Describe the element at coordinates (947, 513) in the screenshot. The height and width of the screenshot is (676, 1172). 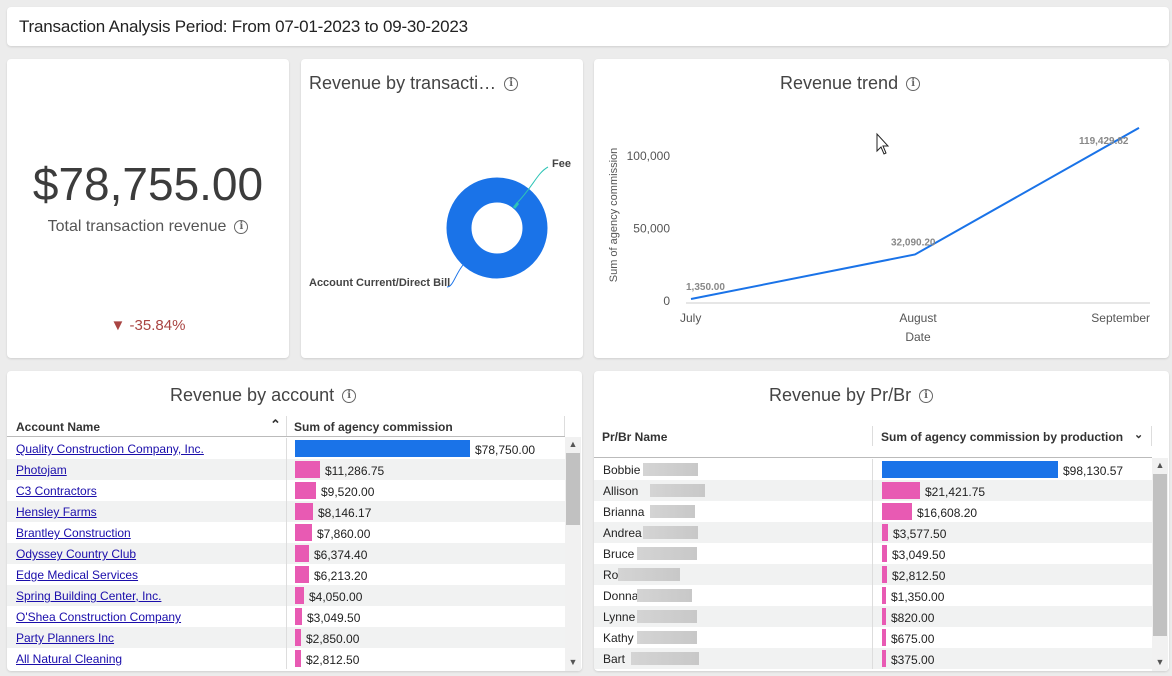
I see `commission-value: $16,608.20` at that location.